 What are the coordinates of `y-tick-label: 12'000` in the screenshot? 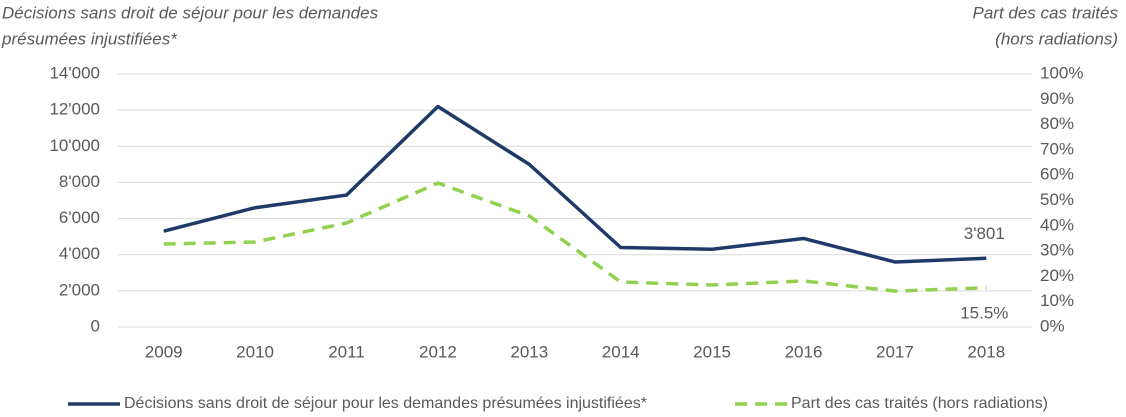 It's located at (74, 109).